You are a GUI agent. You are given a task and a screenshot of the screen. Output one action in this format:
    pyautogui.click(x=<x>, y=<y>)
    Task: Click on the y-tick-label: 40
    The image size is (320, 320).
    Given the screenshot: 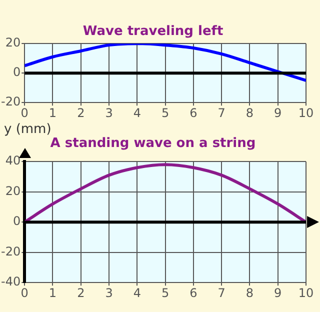 What is the action you would take?
    pyautogui.click(x=13, y=161)
    